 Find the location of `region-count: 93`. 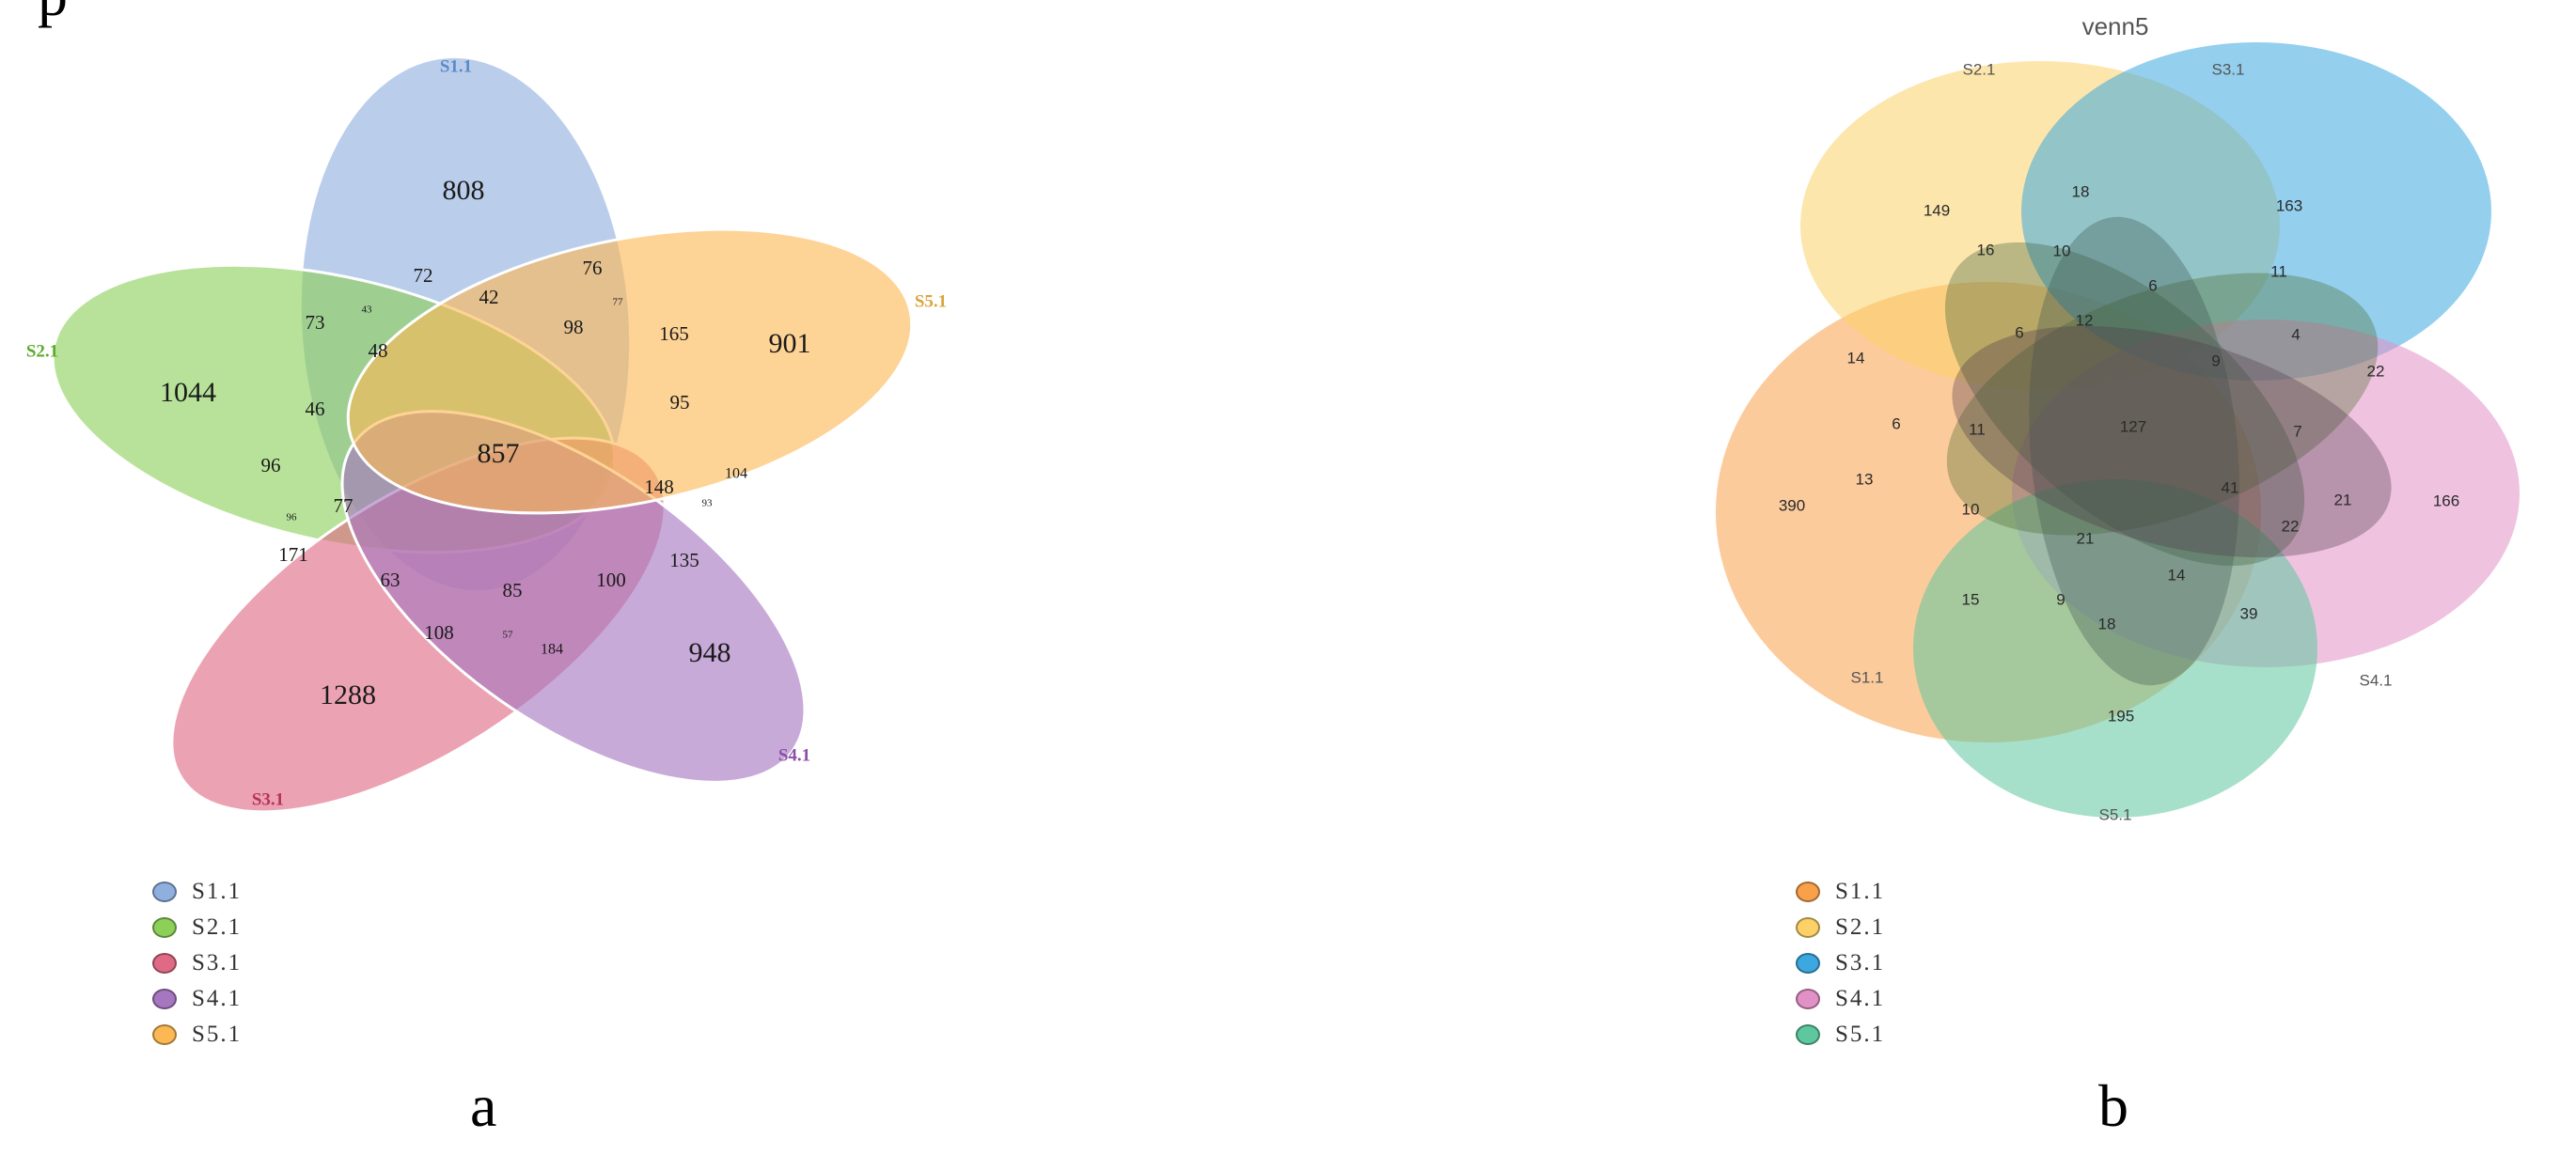

region-count: 93 is located at coordinates (708, 503).